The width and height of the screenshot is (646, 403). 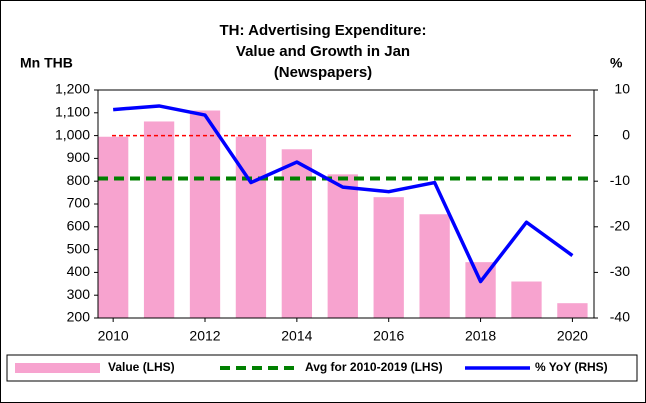 What do you see at coordinates (79, 317) in the screenshot?
I see `y-tick-label: 200` at bounding box center [79, 317].